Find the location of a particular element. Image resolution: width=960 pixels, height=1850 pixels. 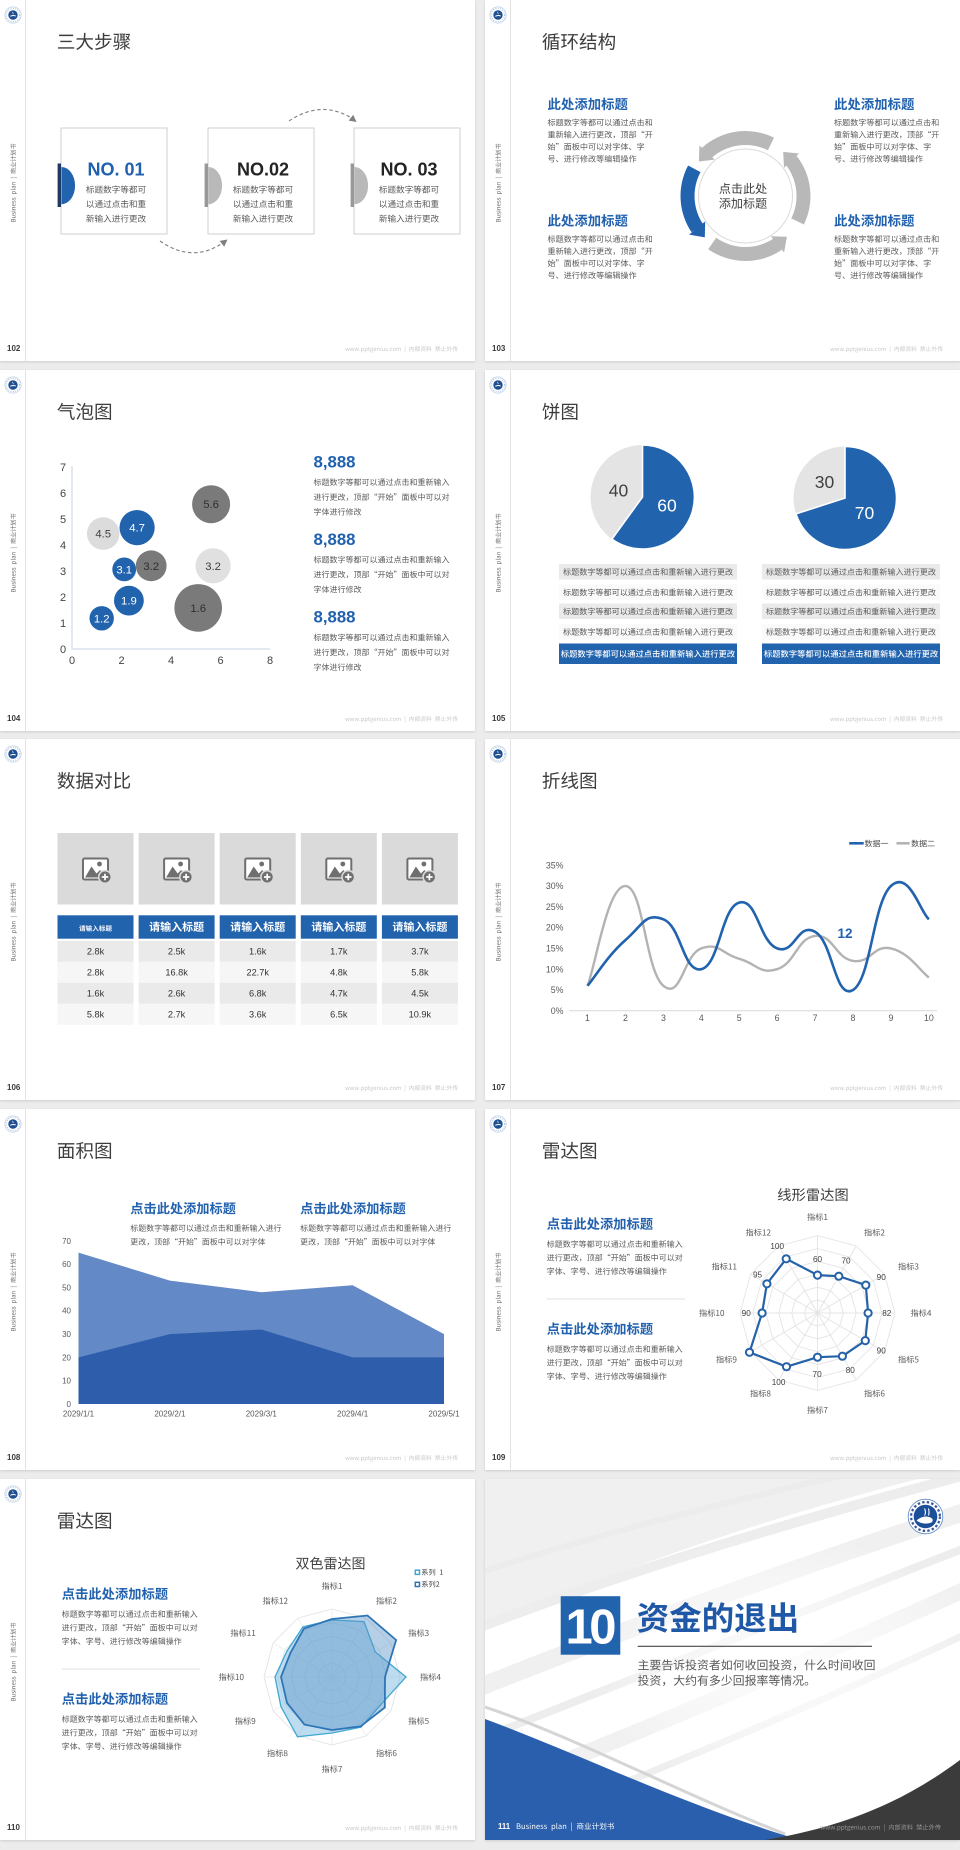

svg-text: 105 is located at coordinates (499, 718).